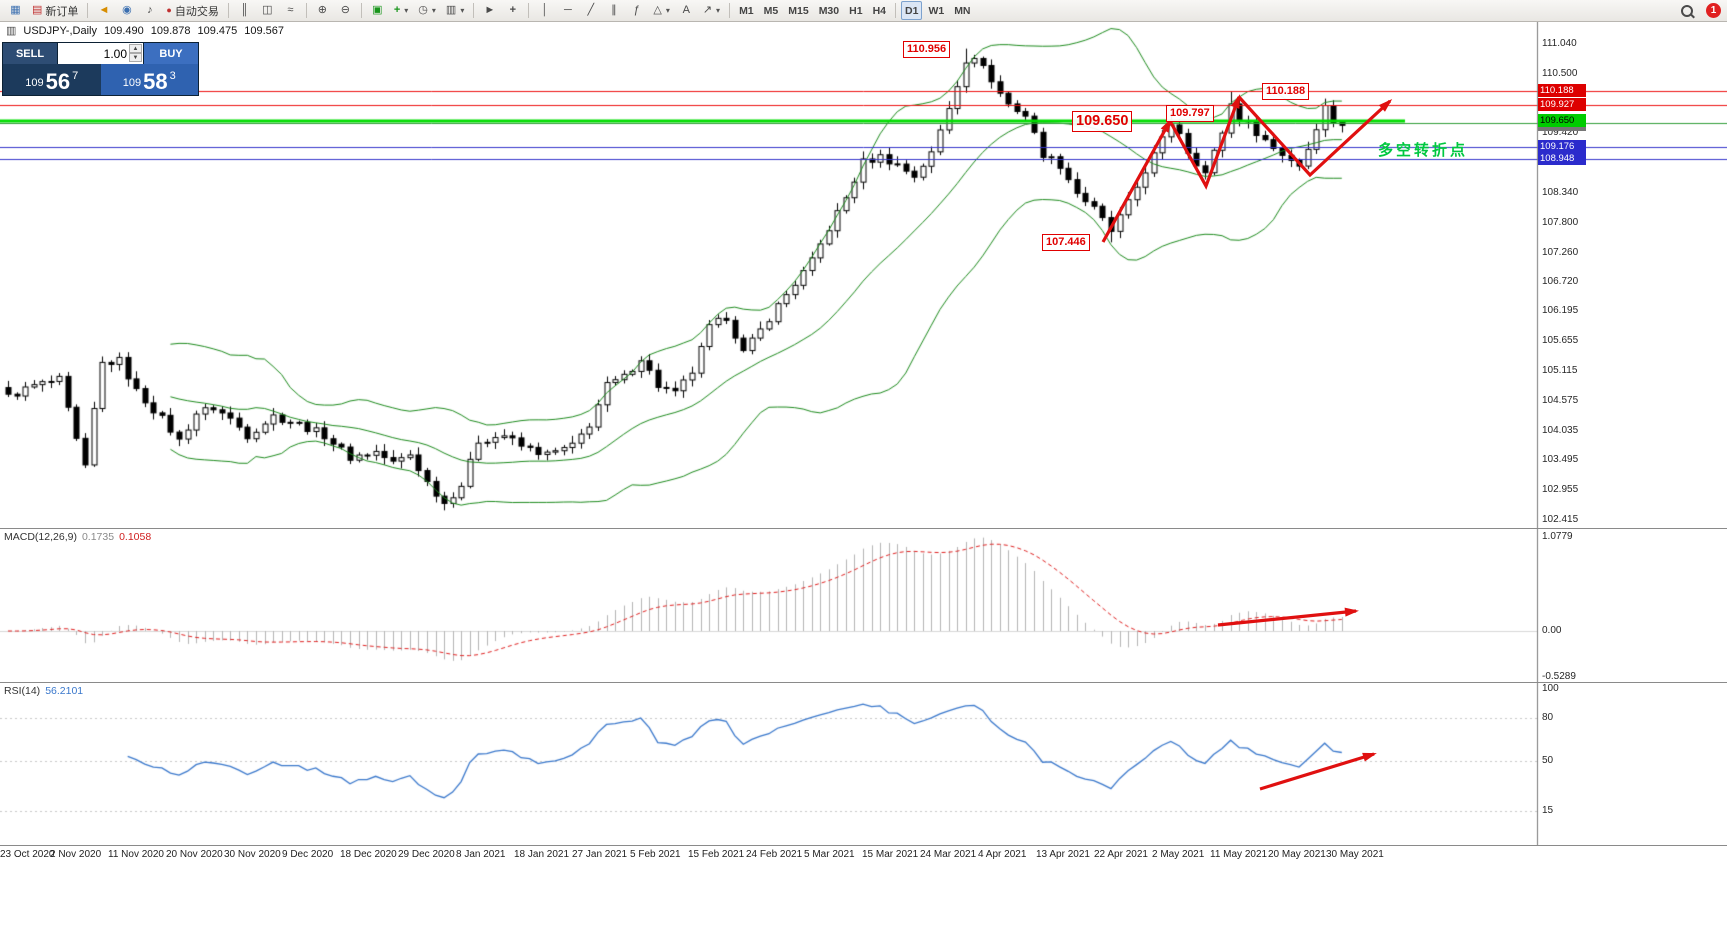 The width and height of the screenshot is (1727, 942). Describe the element at coordinates (126, 10) in the screenshot. I see `community-button: ◉` at that location.